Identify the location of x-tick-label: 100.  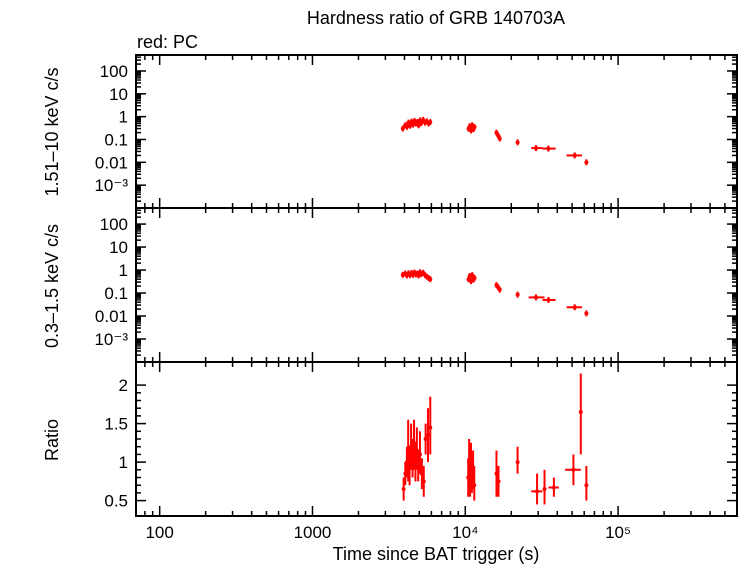
(159, 532).